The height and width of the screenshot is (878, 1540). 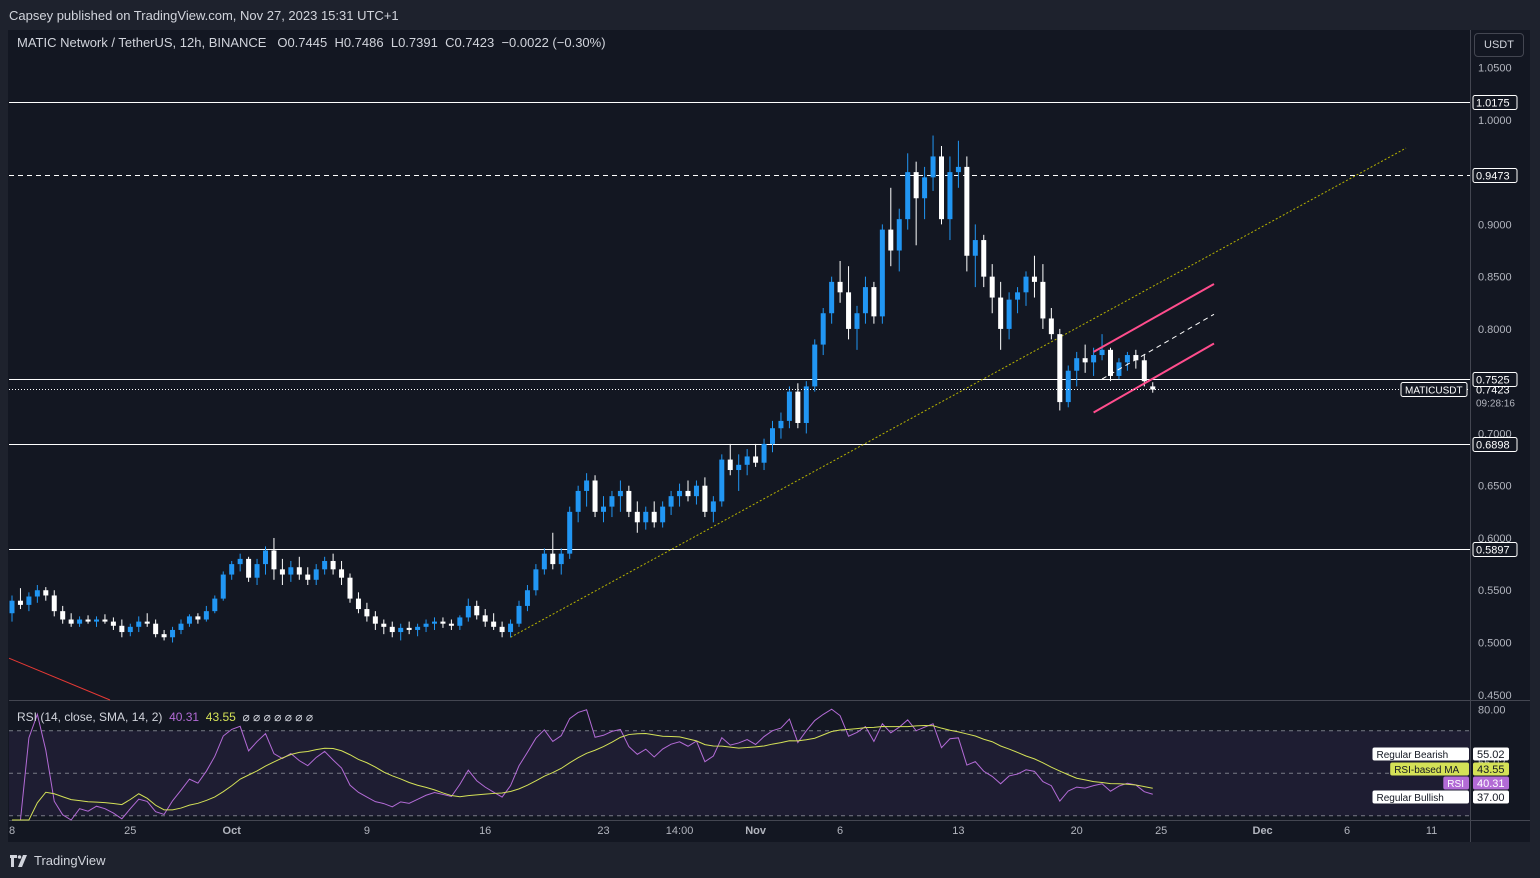 What do you see at coordinates (1158, 346) in the screenshot?
I see `channel-midline` at bounding box center [1158, 346].